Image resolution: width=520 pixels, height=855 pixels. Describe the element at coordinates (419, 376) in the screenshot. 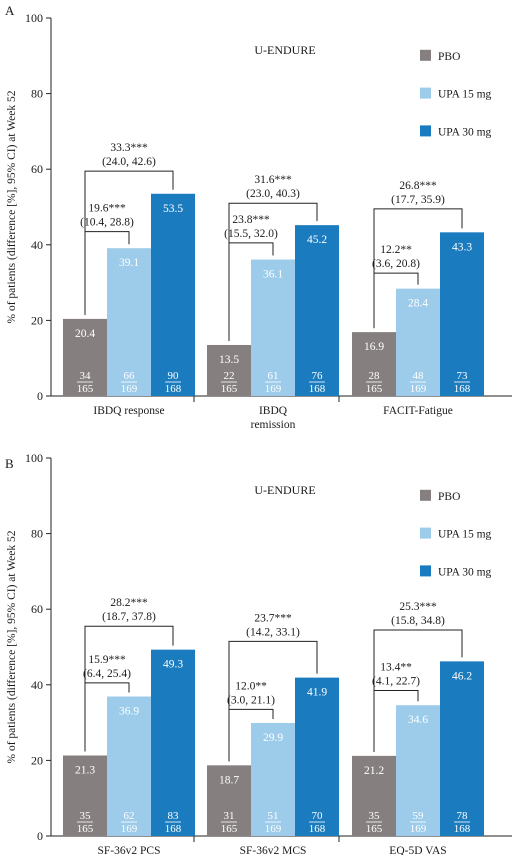

I see `bar-n-numerator: 48` at that location.